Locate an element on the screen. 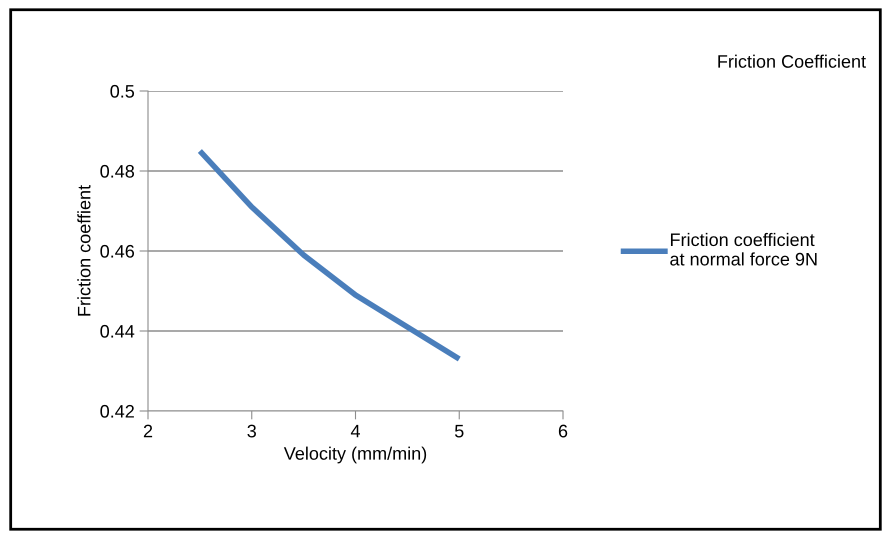  x-tick-label: 3 is located at coordinates (251, 431).